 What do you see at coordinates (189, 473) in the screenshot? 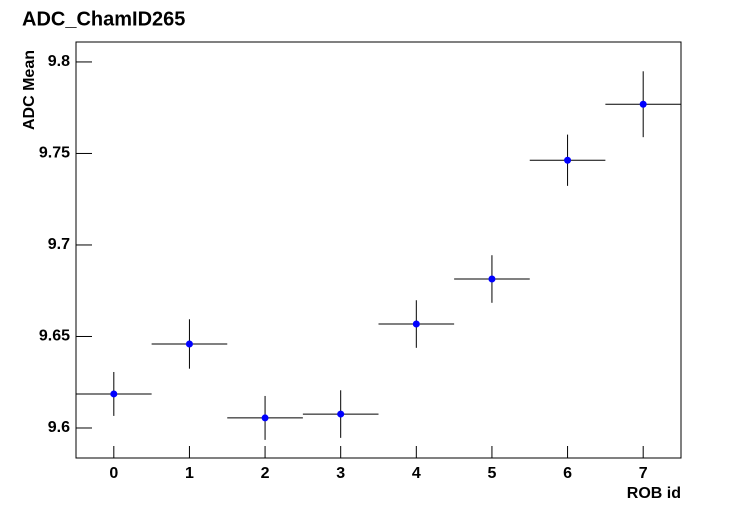
I see `x-tick-label: 1` at bounding box center [189, 473].